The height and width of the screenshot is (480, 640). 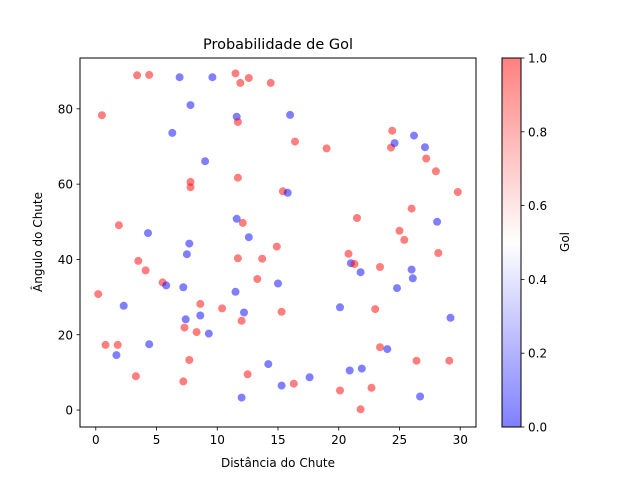 What do you see at coordinates (537, 428) in the screenshot?
I see `colorbar-tick-label: 0.0` at bounding box center [537, 428].